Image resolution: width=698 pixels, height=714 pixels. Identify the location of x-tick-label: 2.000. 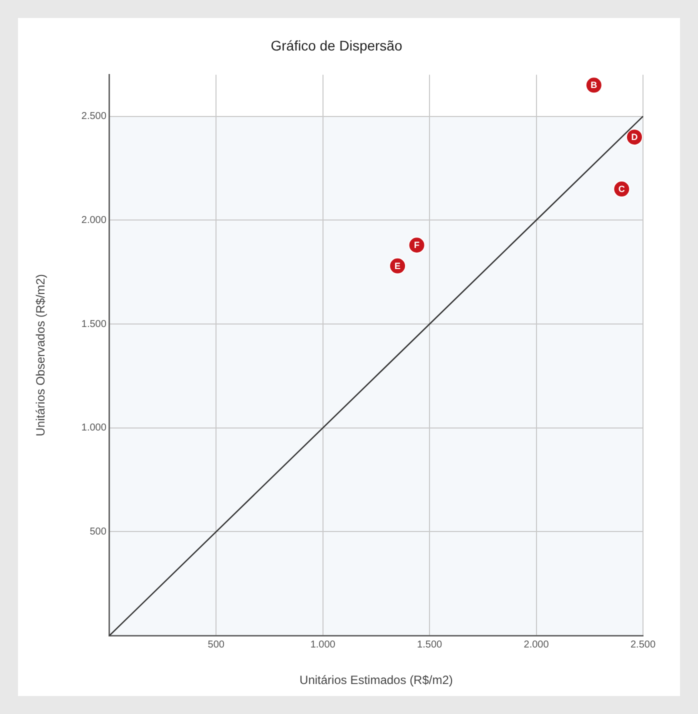
(537, 644).